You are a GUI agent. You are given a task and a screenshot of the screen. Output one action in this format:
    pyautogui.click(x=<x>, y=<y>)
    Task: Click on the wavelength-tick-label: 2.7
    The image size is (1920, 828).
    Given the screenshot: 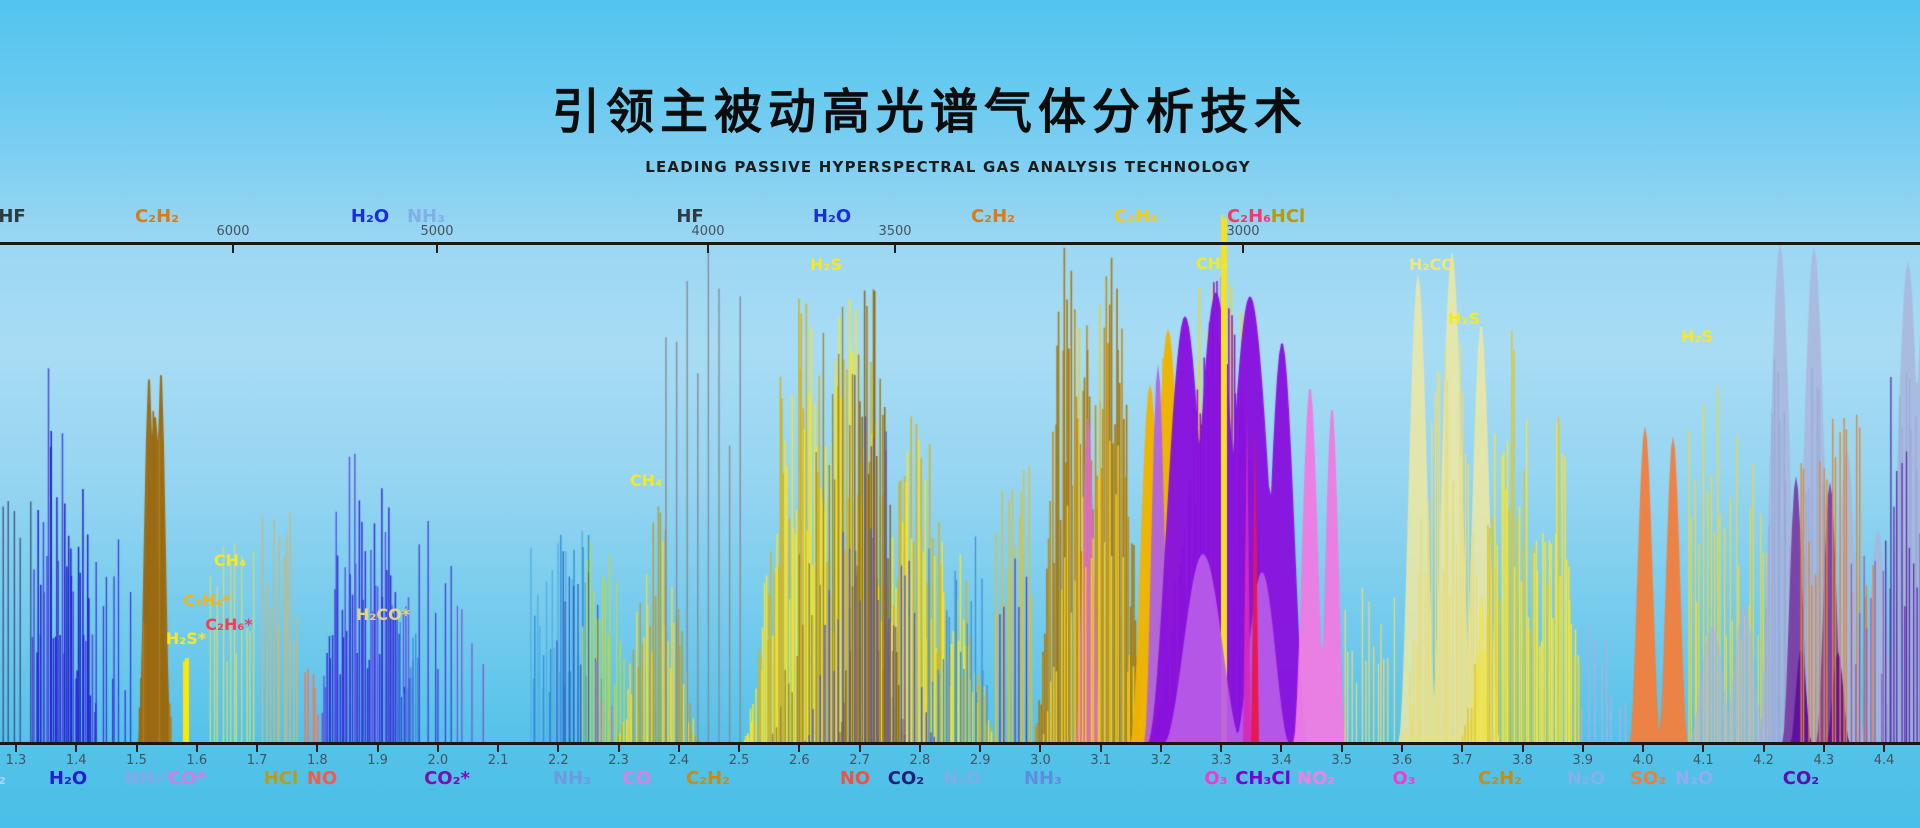 What is the action you would take?
    pyautogui.click(x=859, y=760)
    